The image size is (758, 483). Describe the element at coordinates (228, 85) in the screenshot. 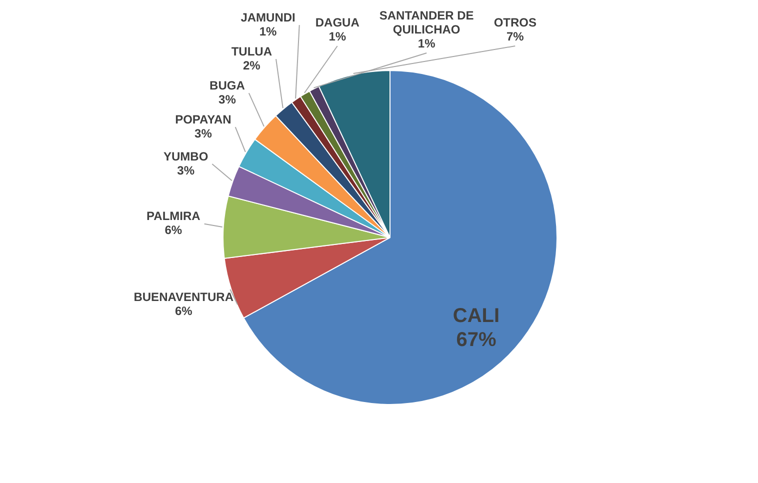

I see `slice-label: BUGA` at that location.